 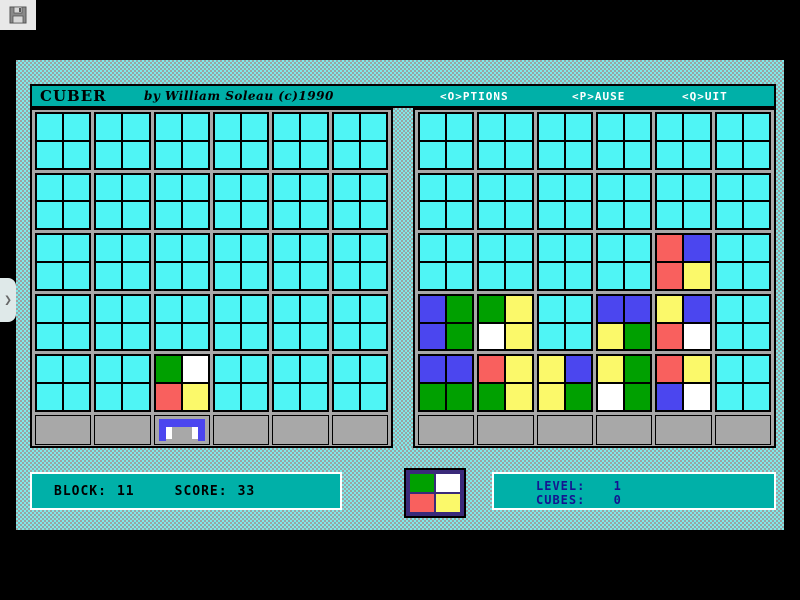 I want to click on game-subtitle: by William Soleau (c)1990, so click(x=239, y=96).